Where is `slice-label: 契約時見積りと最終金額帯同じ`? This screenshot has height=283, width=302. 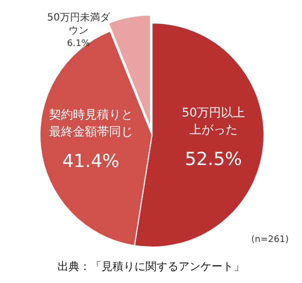 slice-label: 契約時見積りと最終金額帯同じ is located at coordinates (90, 123).